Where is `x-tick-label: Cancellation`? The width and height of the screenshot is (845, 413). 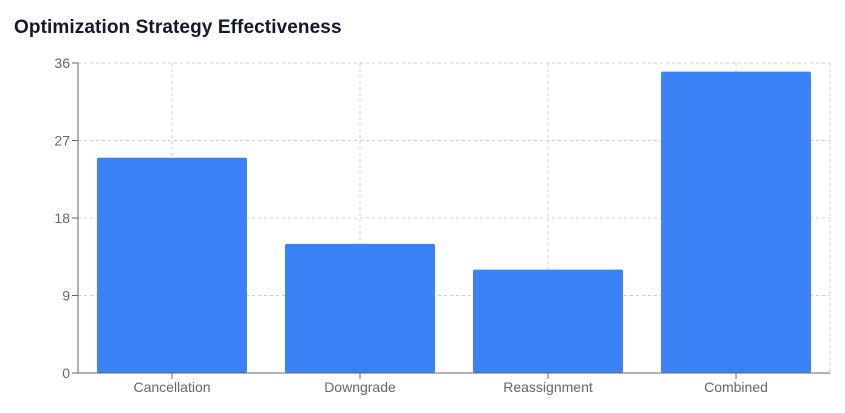
x-tick-label: Cancellation is located at coordinates (171, 387).